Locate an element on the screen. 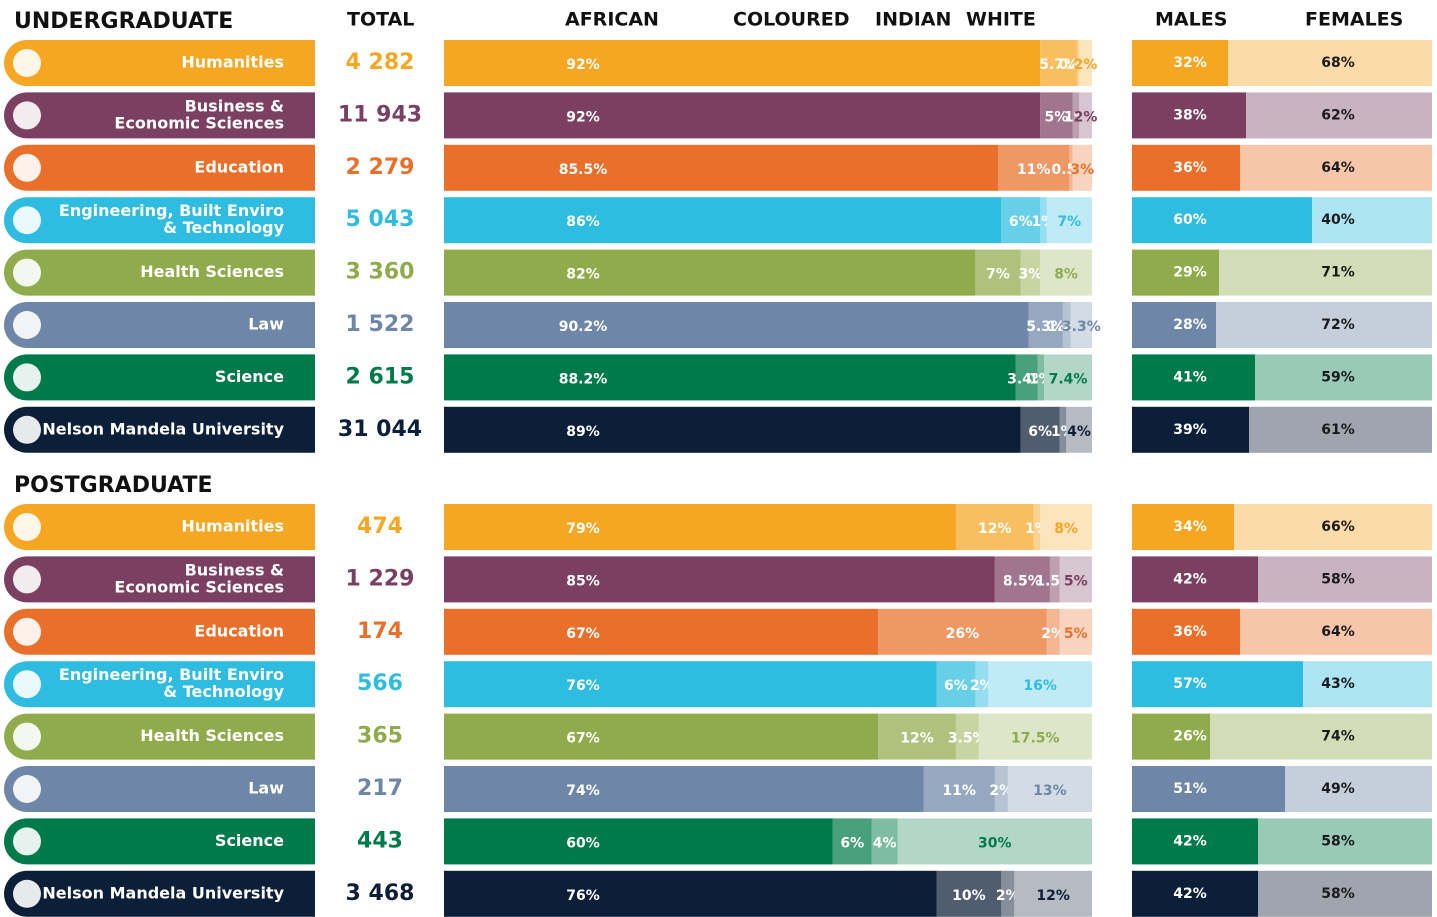 This screenshot has height=917, width=1437. gender-label: 43% is located at coordinates (1338, 684).